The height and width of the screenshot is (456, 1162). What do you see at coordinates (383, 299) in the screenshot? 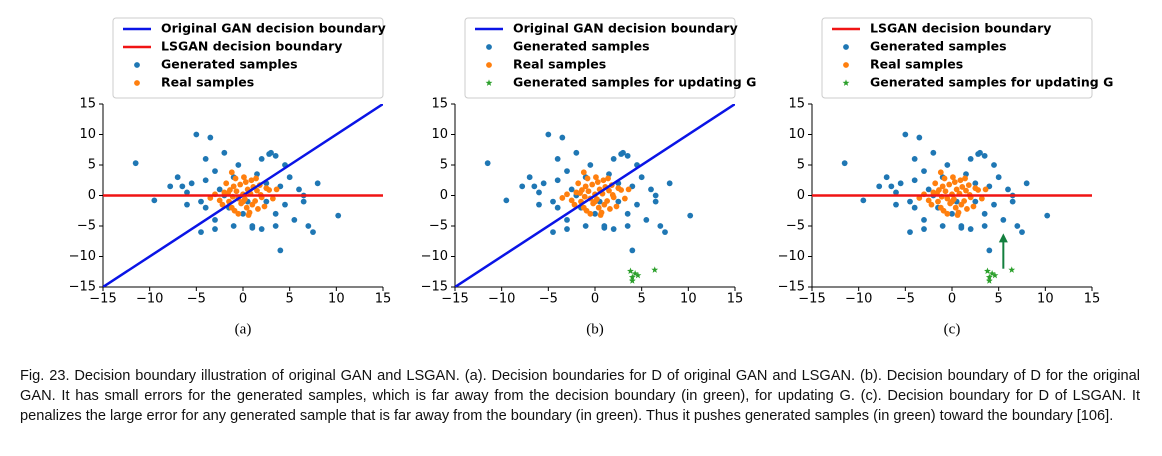
I see `x-tick-label: 15` at bounding box center [383, 299].